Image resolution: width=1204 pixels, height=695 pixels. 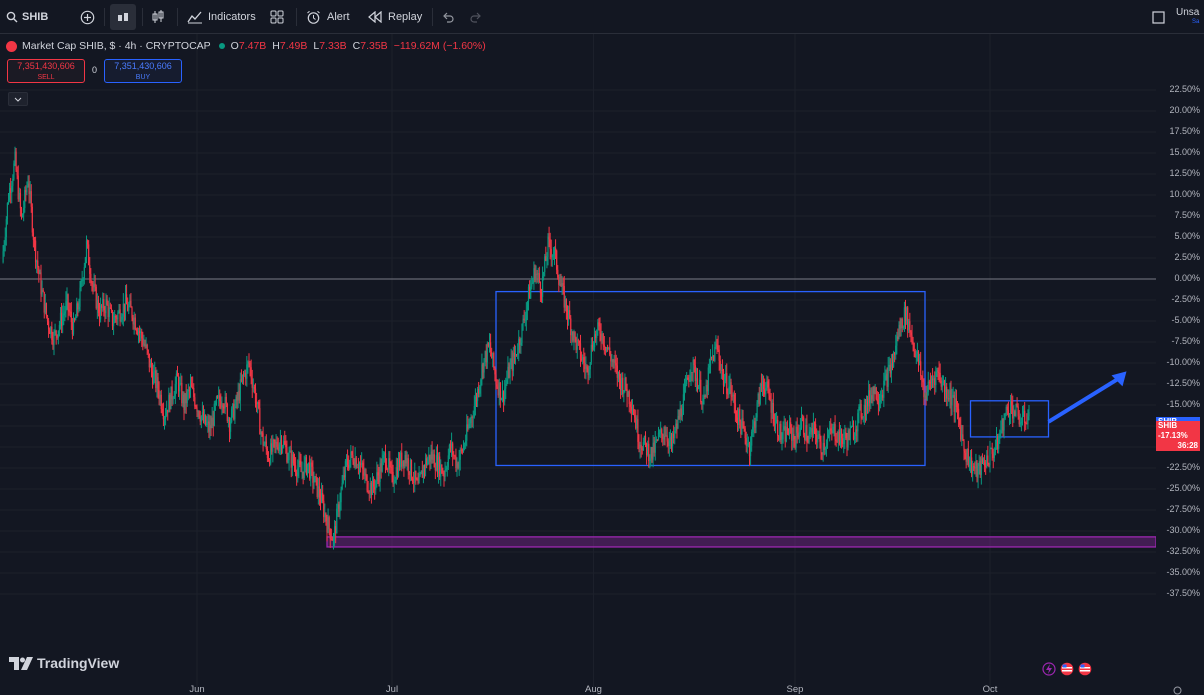 I want to click on templates-button, so click(x=277, y=17).